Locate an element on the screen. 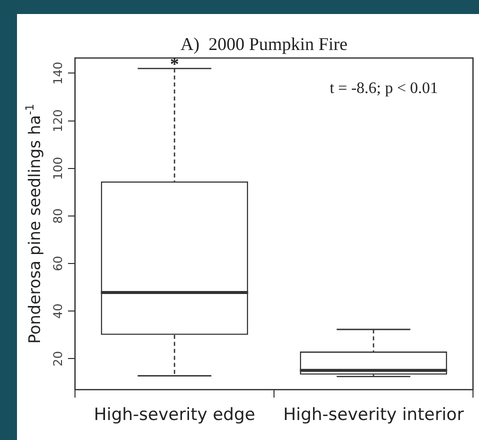  annotation: * is located at coordinates (174, 64).